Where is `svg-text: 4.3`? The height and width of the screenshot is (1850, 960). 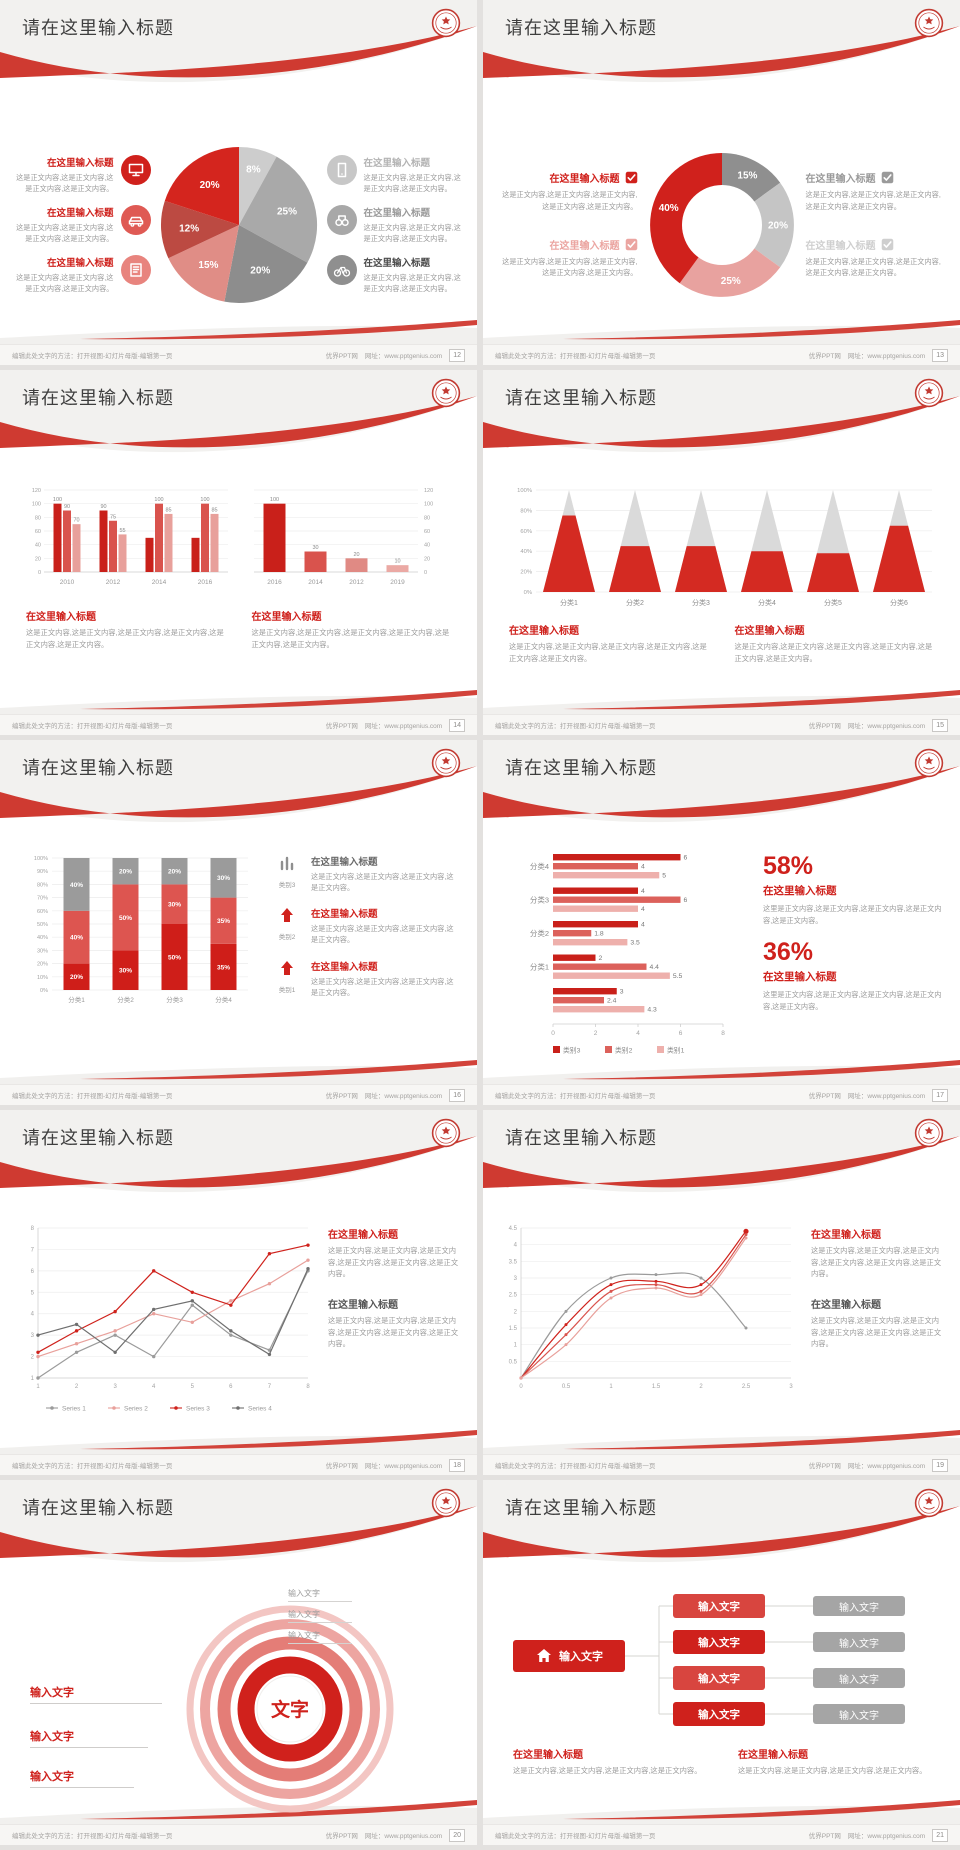 svg-text: 4.3 is located at coordinates (652, 1010).